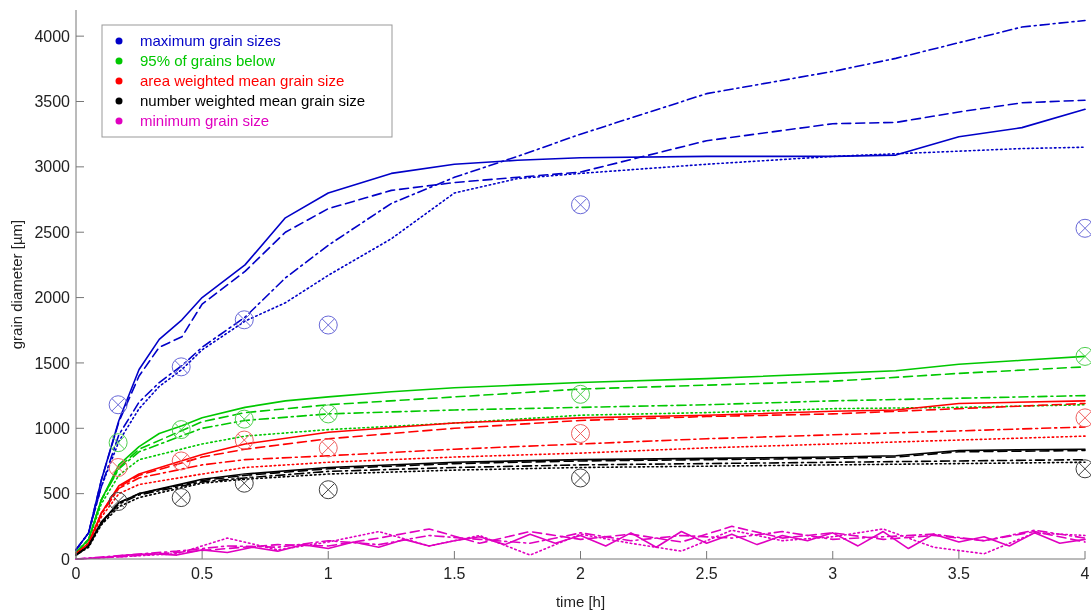 The image size is (1091, 615). I want to click on x-tick-label: 1, so click(328, 573).